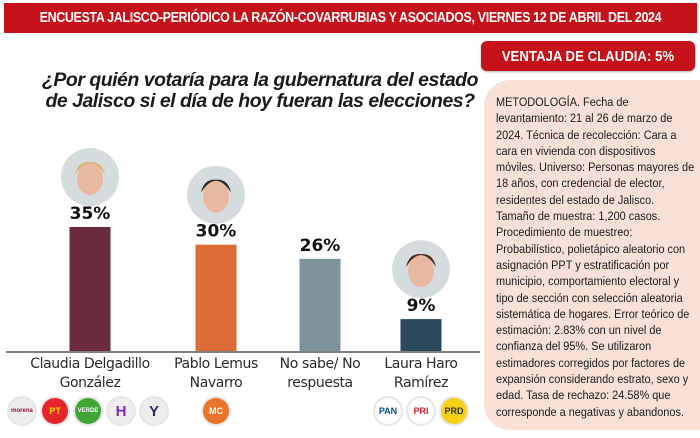  Describe the element at coordinates (55, 411) in the screenshot. I see `pt-logo-icon: PT` at that location.